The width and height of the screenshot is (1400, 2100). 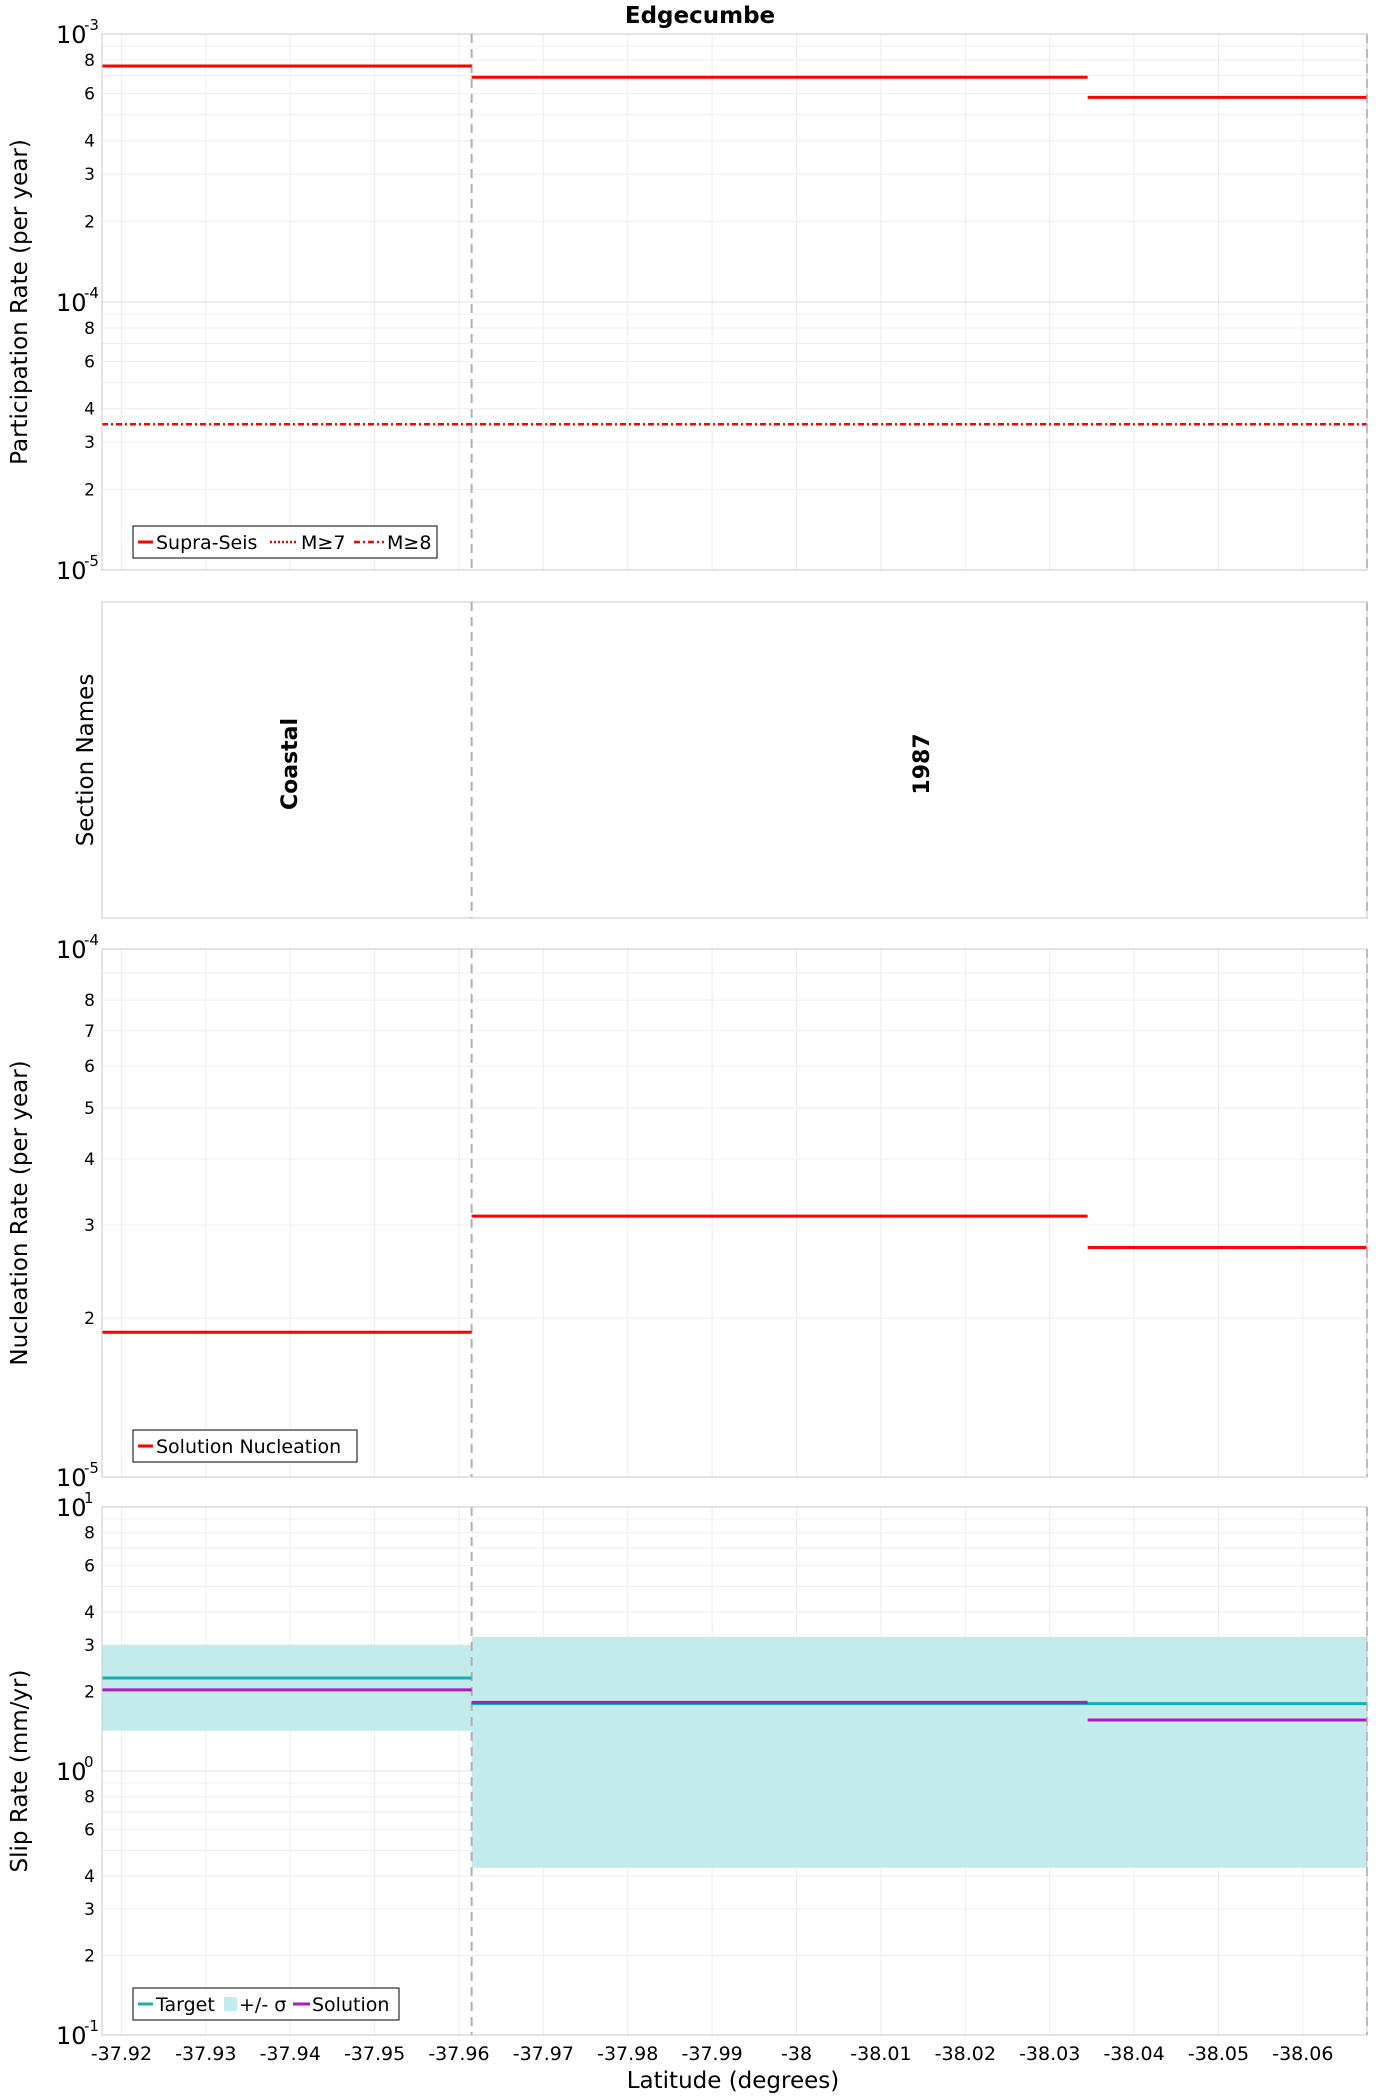 I want to click on participation-legend-box, so click(x=285, y=542).